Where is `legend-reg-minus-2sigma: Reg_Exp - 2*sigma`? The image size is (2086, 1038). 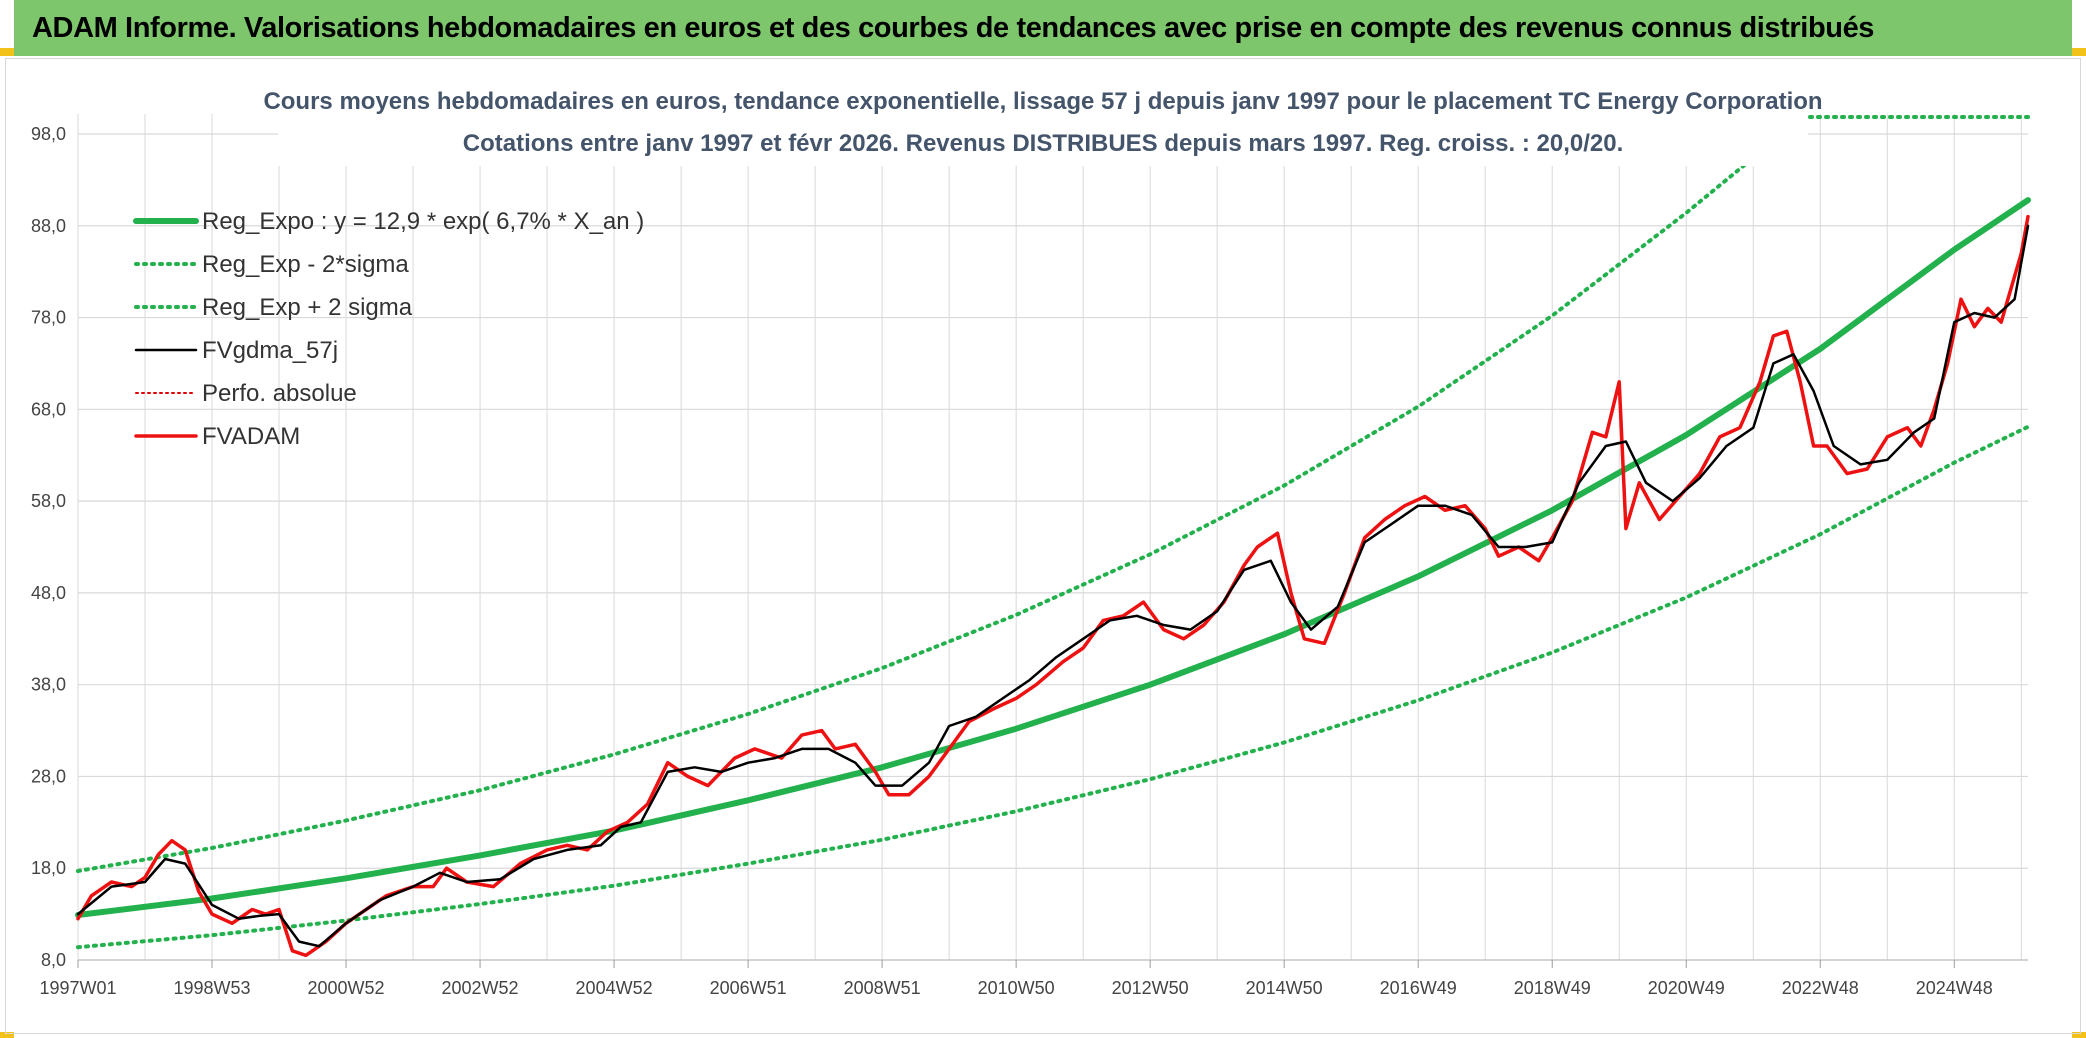
legend-reg-minus-2sigma: Reg_Exp - 2*sigma is located at coordinates (271, 264).